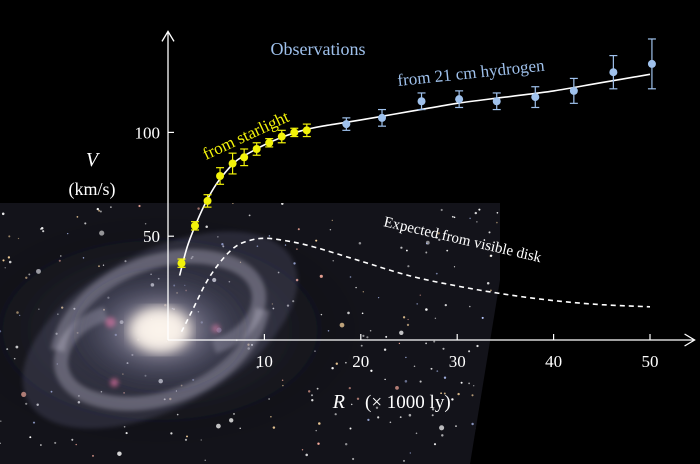  Describe the element at coordinates (457, 361) in the screenshot. I see `x-tick-label: 30` at that location.